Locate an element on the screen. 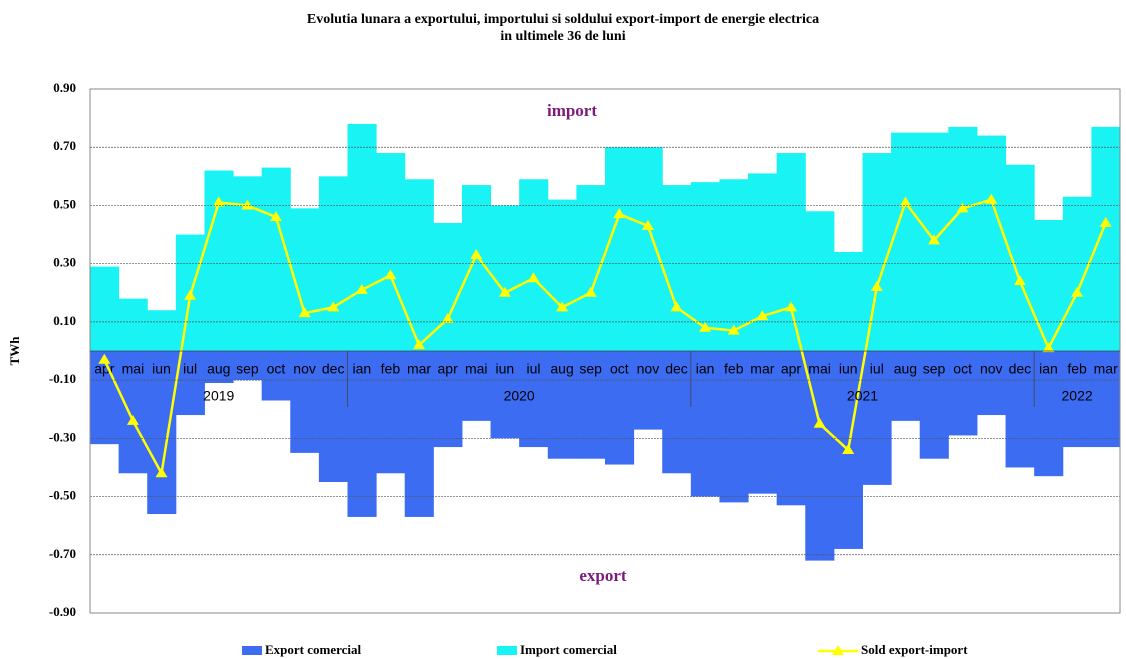 This screenshot has width=1126, height=659. year-label: 2022 is located at coordinates (1077, 396).